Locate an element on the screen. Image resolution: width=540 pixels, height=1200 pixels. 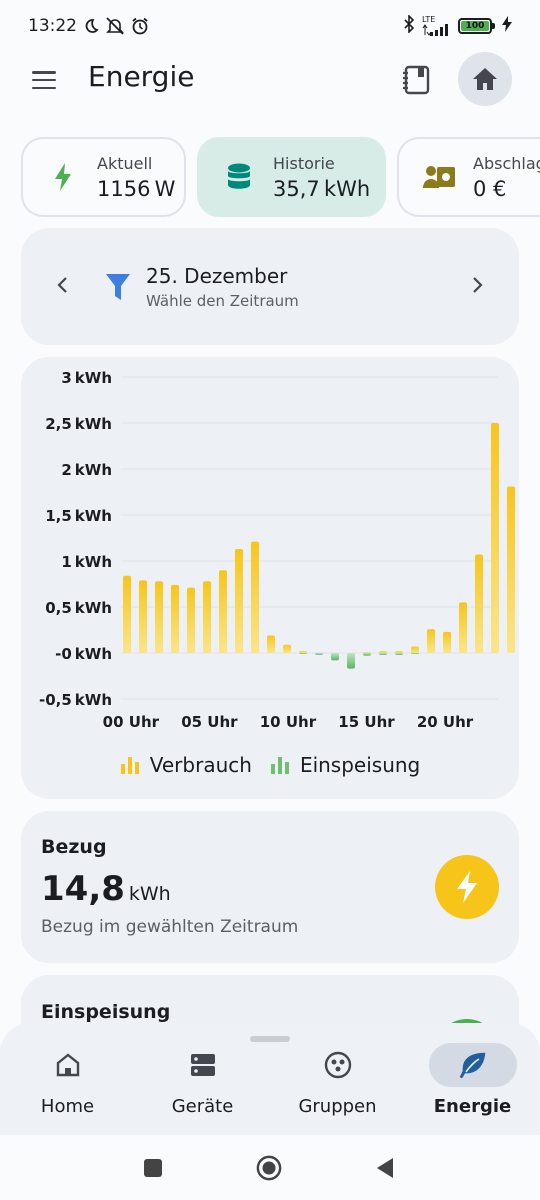
back-triangle-icon is located at coordinates (385, 1168).